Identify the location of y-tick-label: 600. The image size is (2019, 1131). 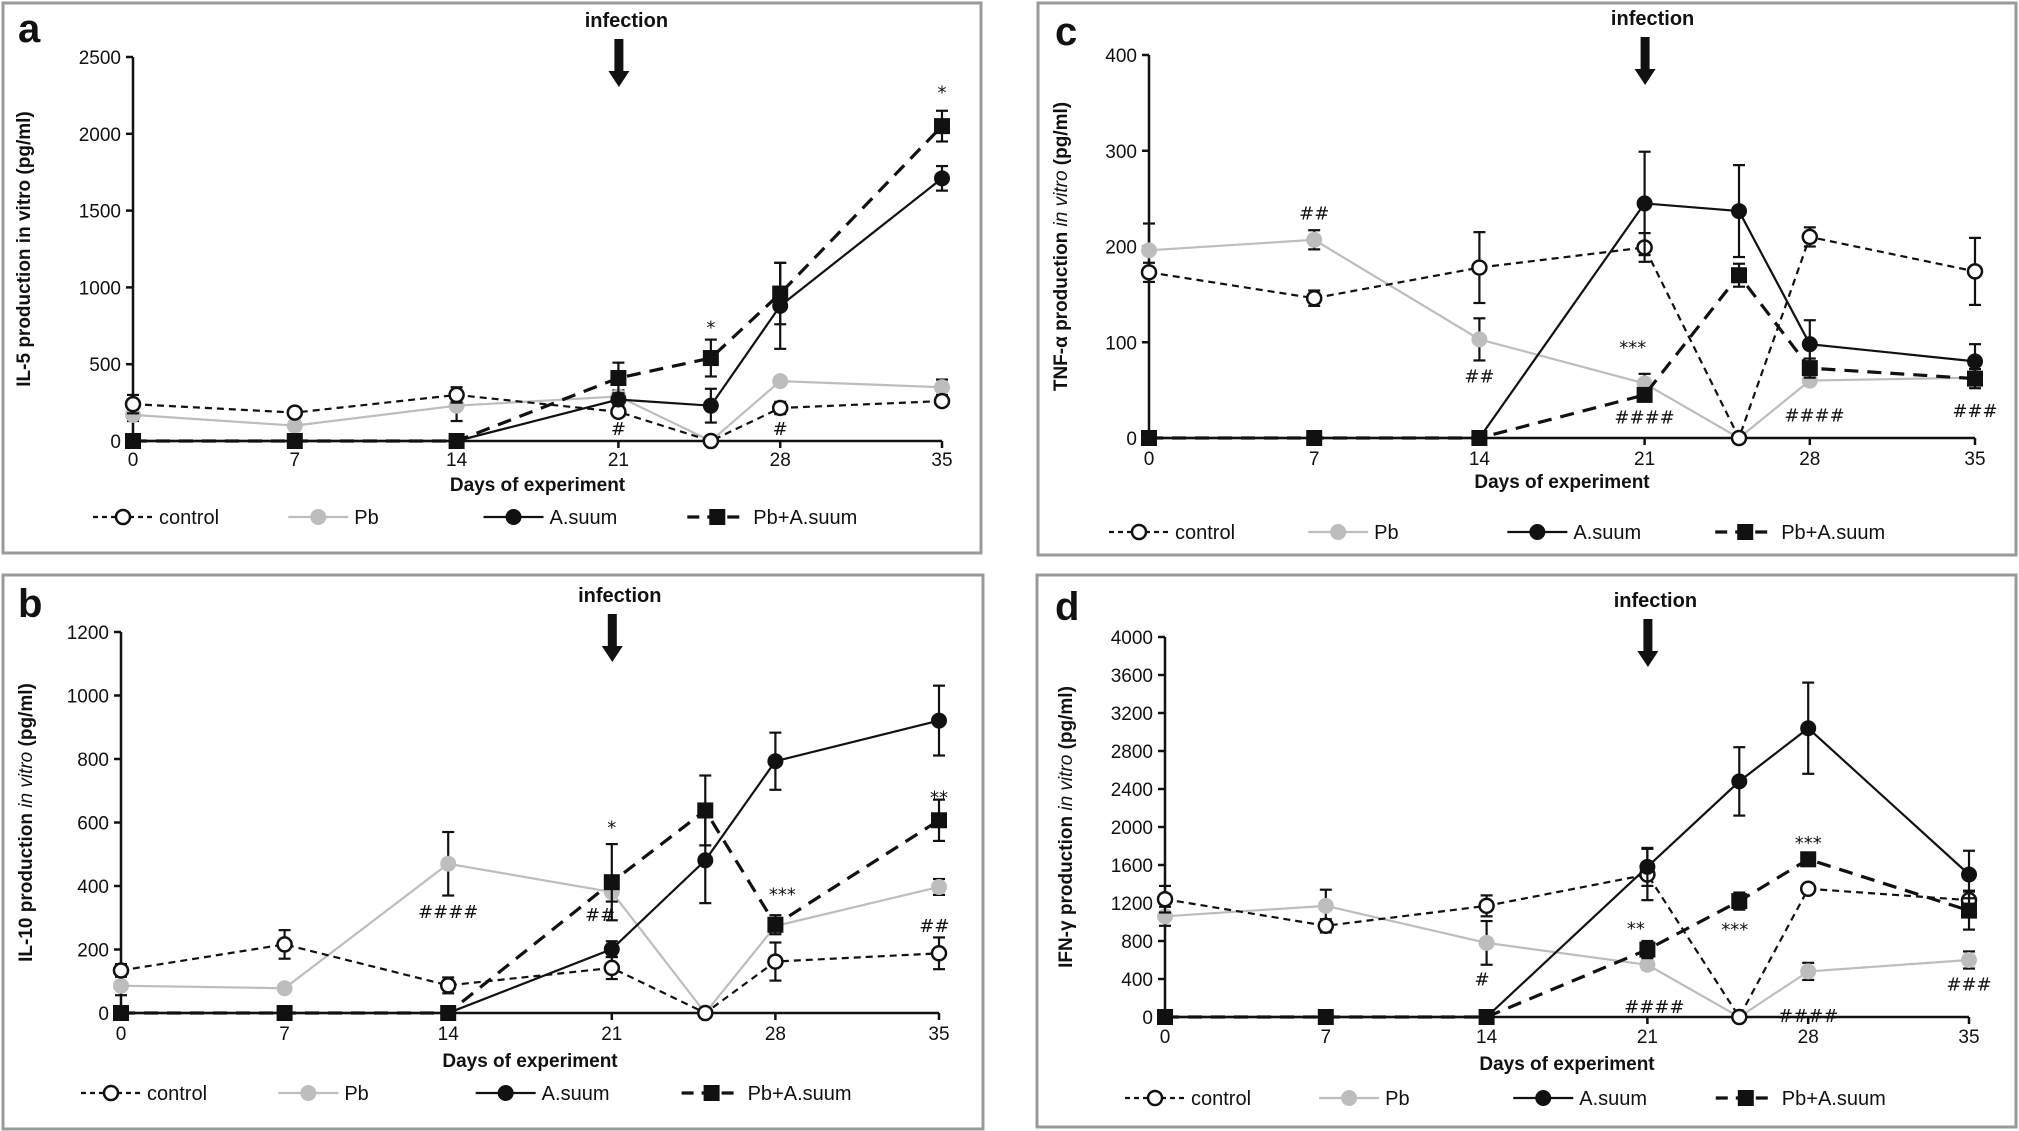
(93, 824).